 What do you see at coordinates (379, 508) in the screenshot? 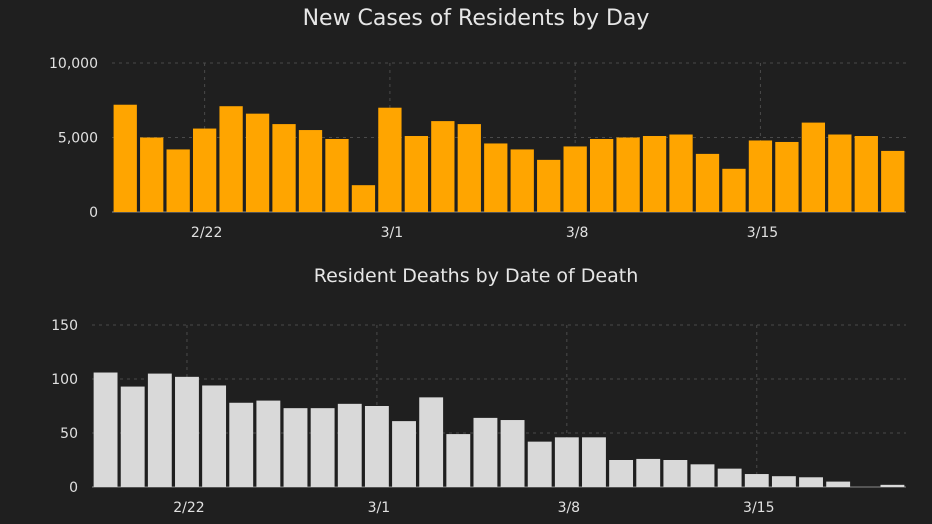
I see `deaths-x-tick-label: 3/1` at bounding box center [379, 508].